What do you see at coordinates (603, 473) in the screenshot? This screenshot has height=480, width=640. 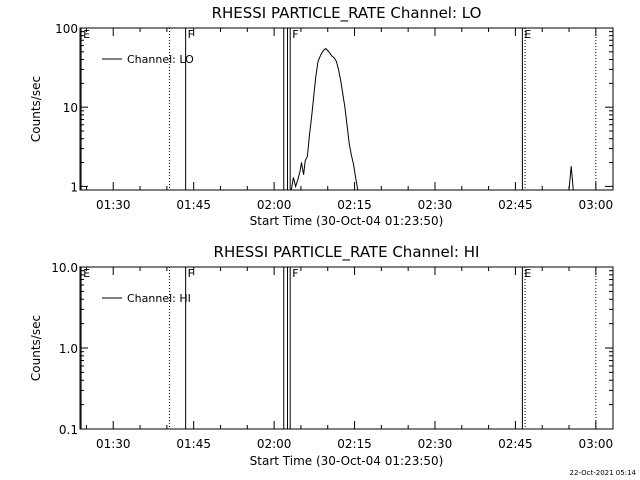 I see `generation-timestamp: 22-Oct-2021 05:14` at bounding box center [603, 473].